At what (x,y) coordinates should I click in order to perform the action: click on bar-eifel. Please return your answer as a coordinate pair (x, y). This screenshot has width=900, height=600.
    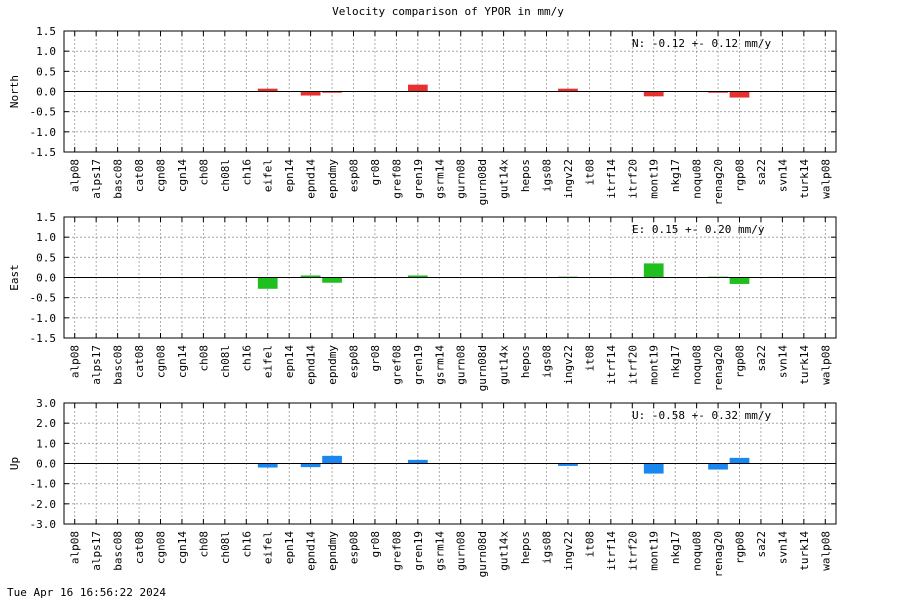
    Looking at the image, I should click on (267, 283).